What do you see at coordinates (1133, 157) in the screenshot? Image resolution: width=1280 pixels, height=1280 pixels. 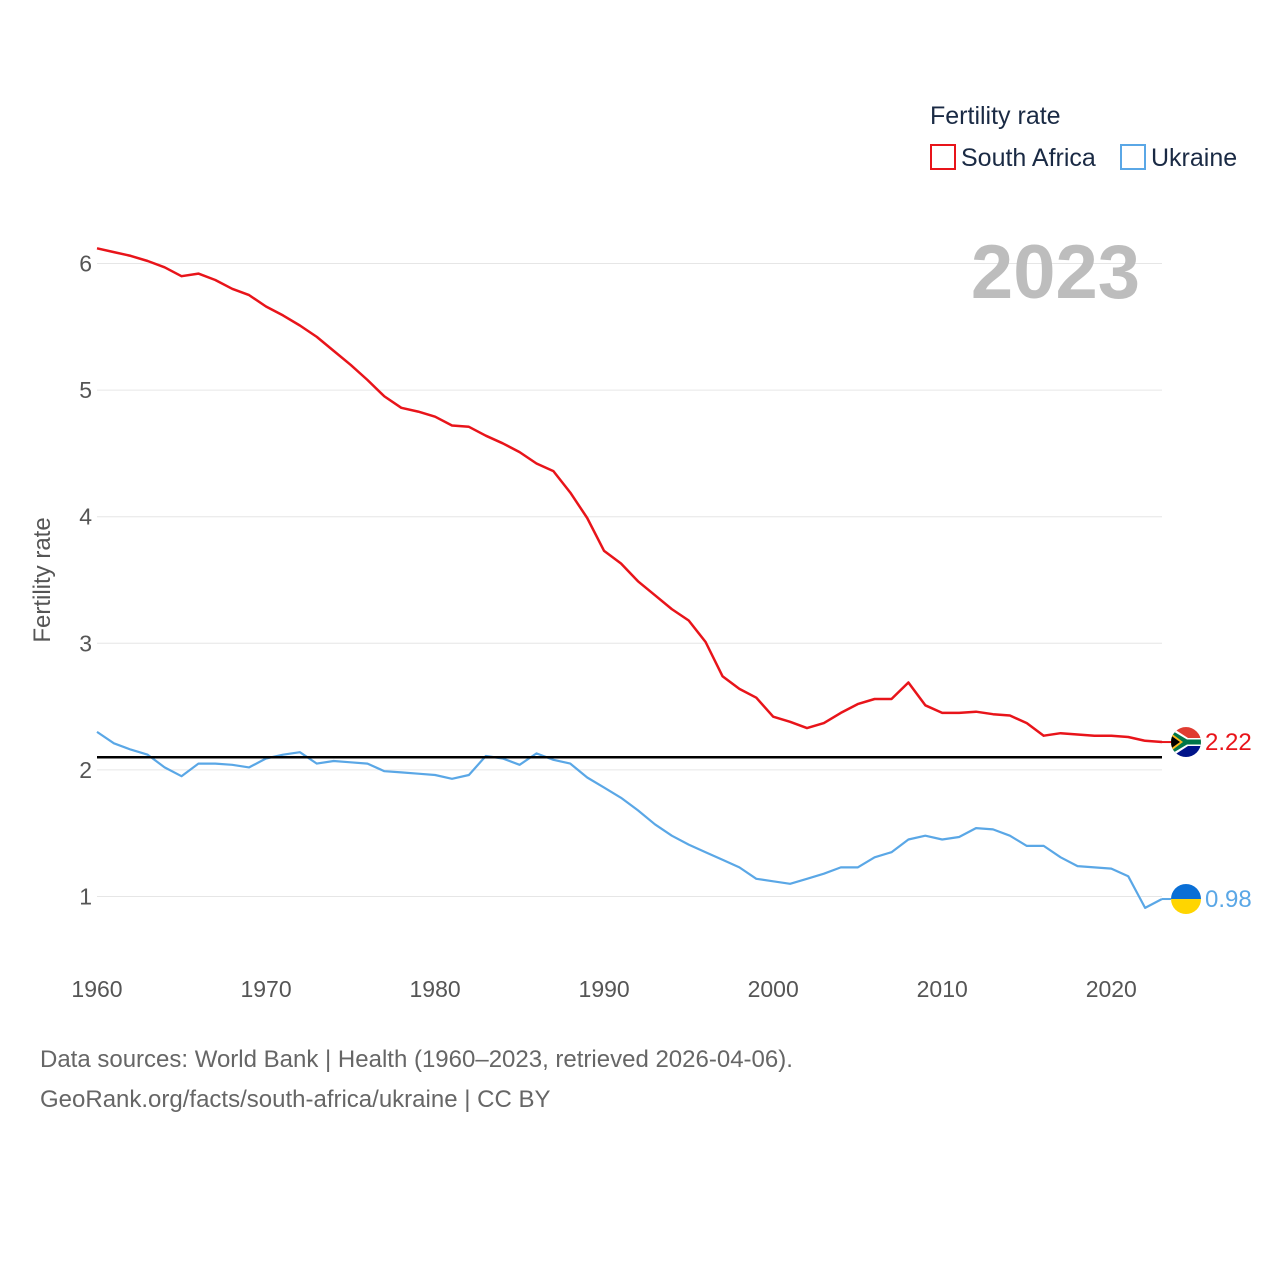 I see `legend-swatch-ukraine` at bounding box center [1133, 157].